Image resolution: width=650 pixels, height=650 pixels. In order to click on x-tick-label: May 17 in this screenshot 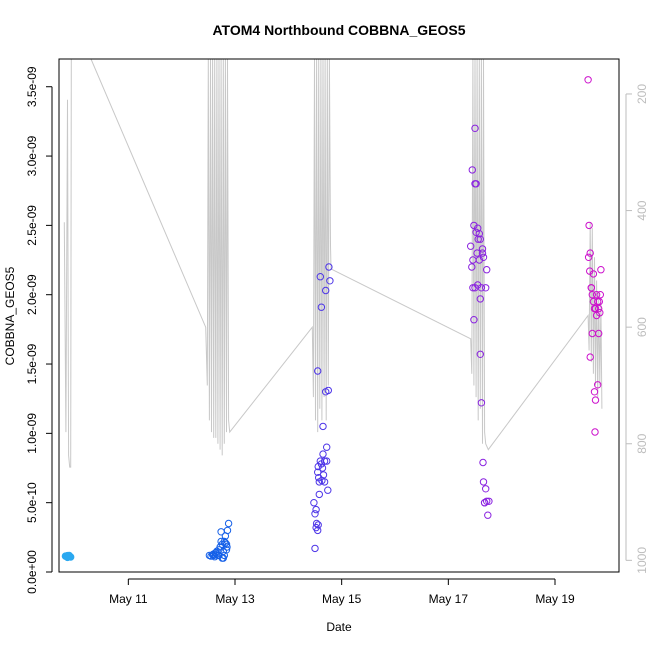, I will do `click(449, 599)`.